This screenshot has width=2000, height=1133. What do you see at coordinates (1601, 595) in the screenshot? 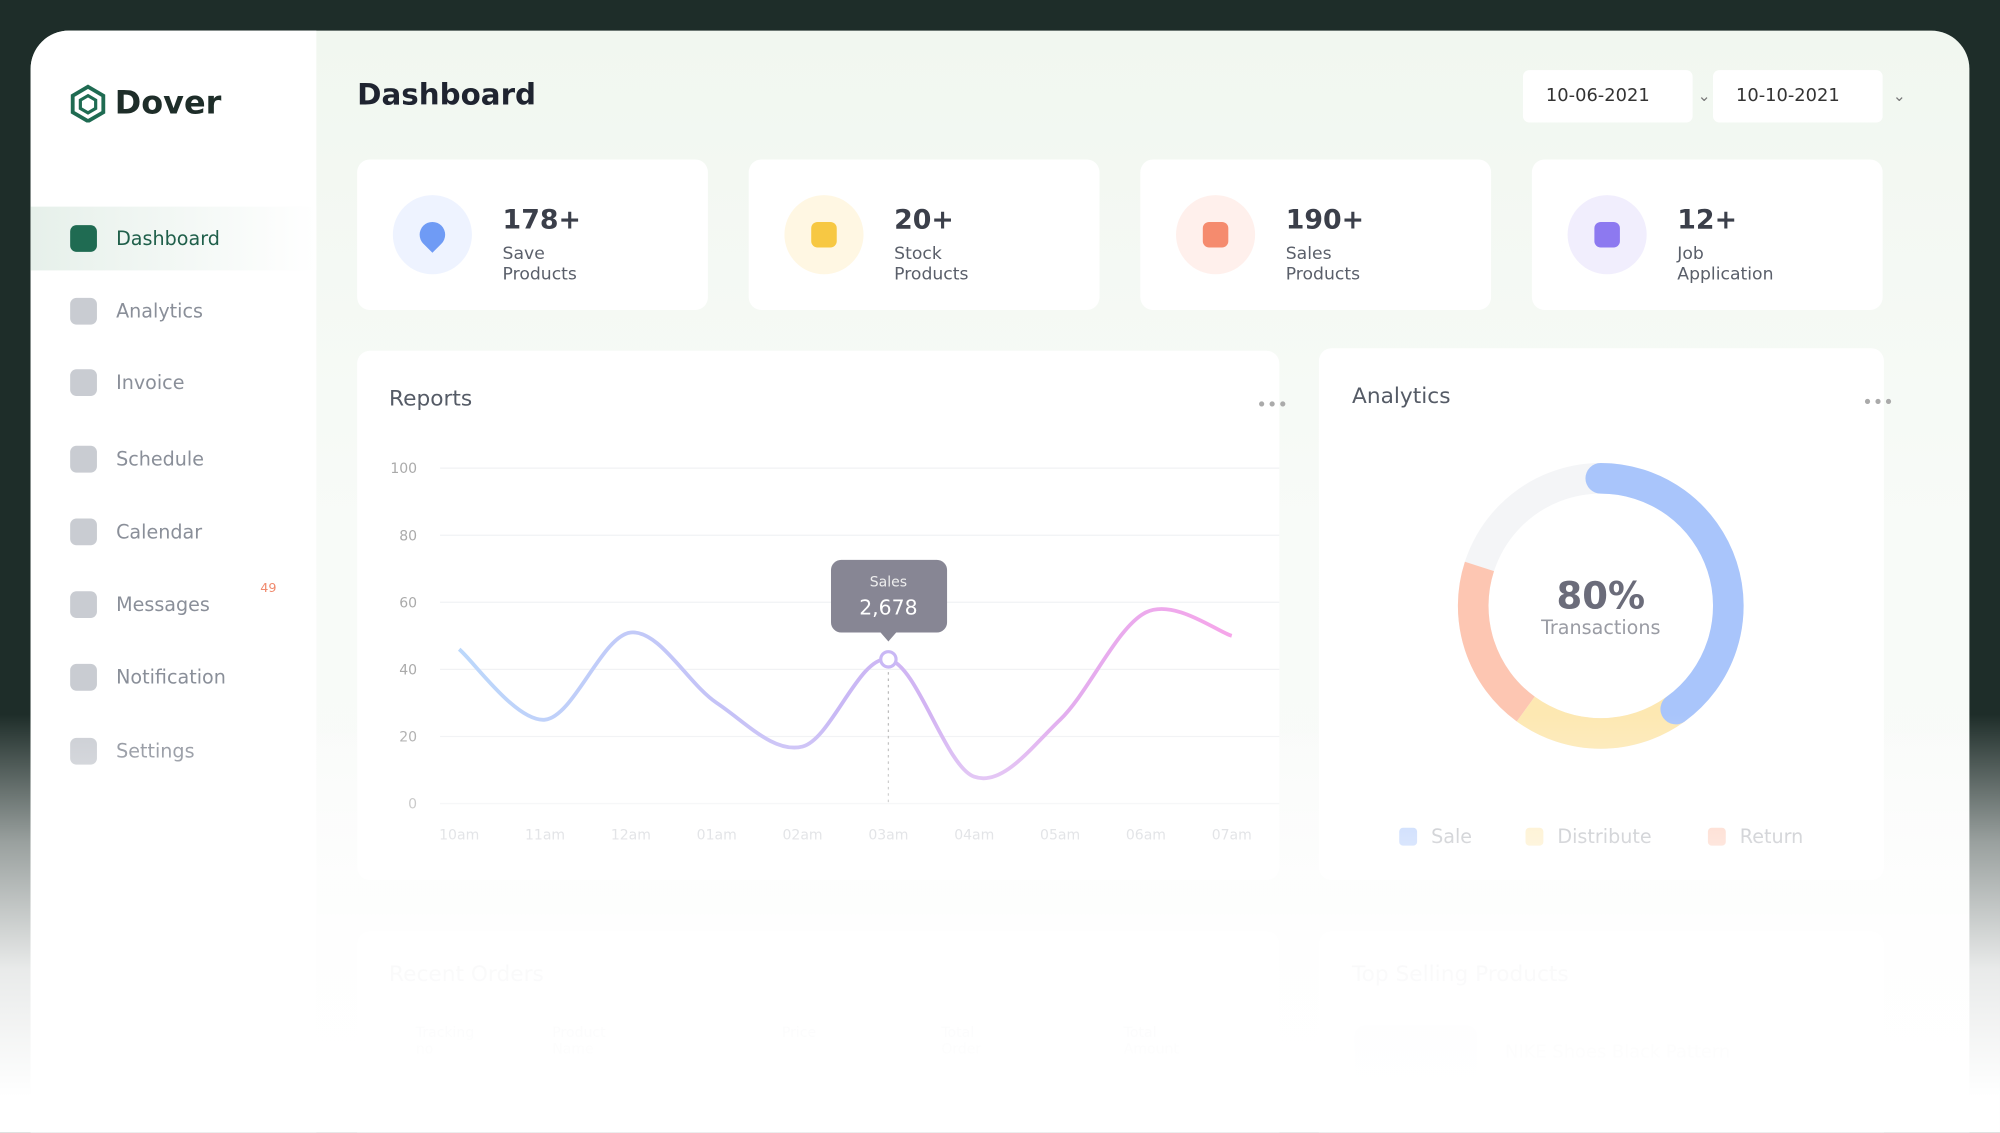
I see `center-value: 80%` at bounding box center [1601, 595].